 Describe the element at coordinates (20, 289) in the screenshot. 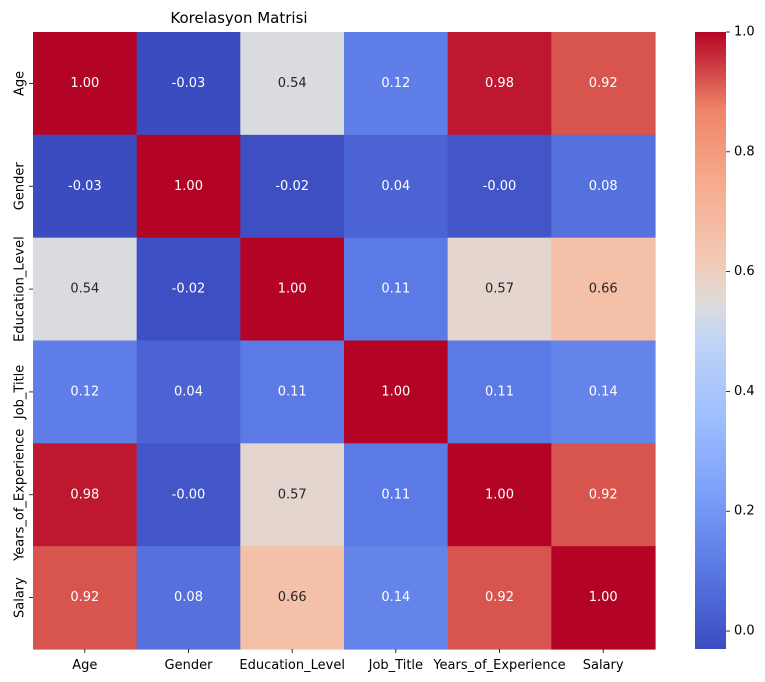

I see `y-tick-label: Education_Level` at that location.